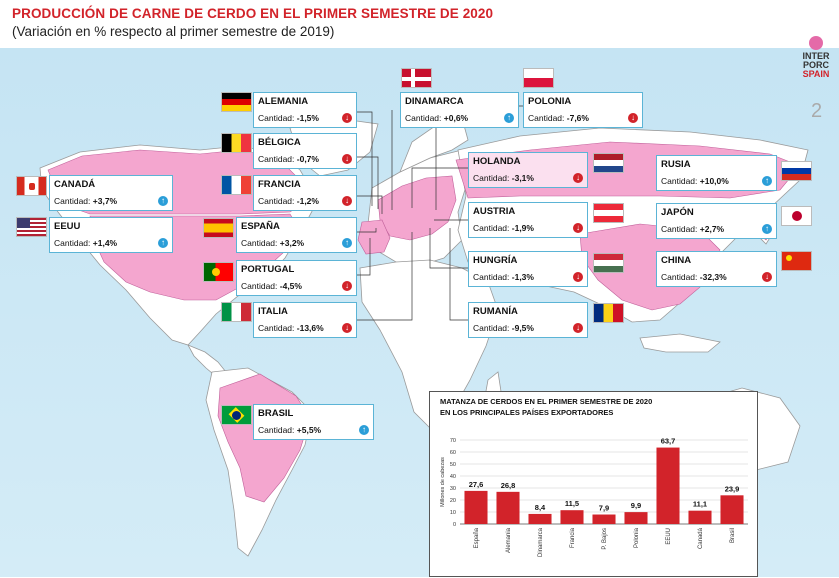  I want to click on flag-russia-icon, so click(796, 171).